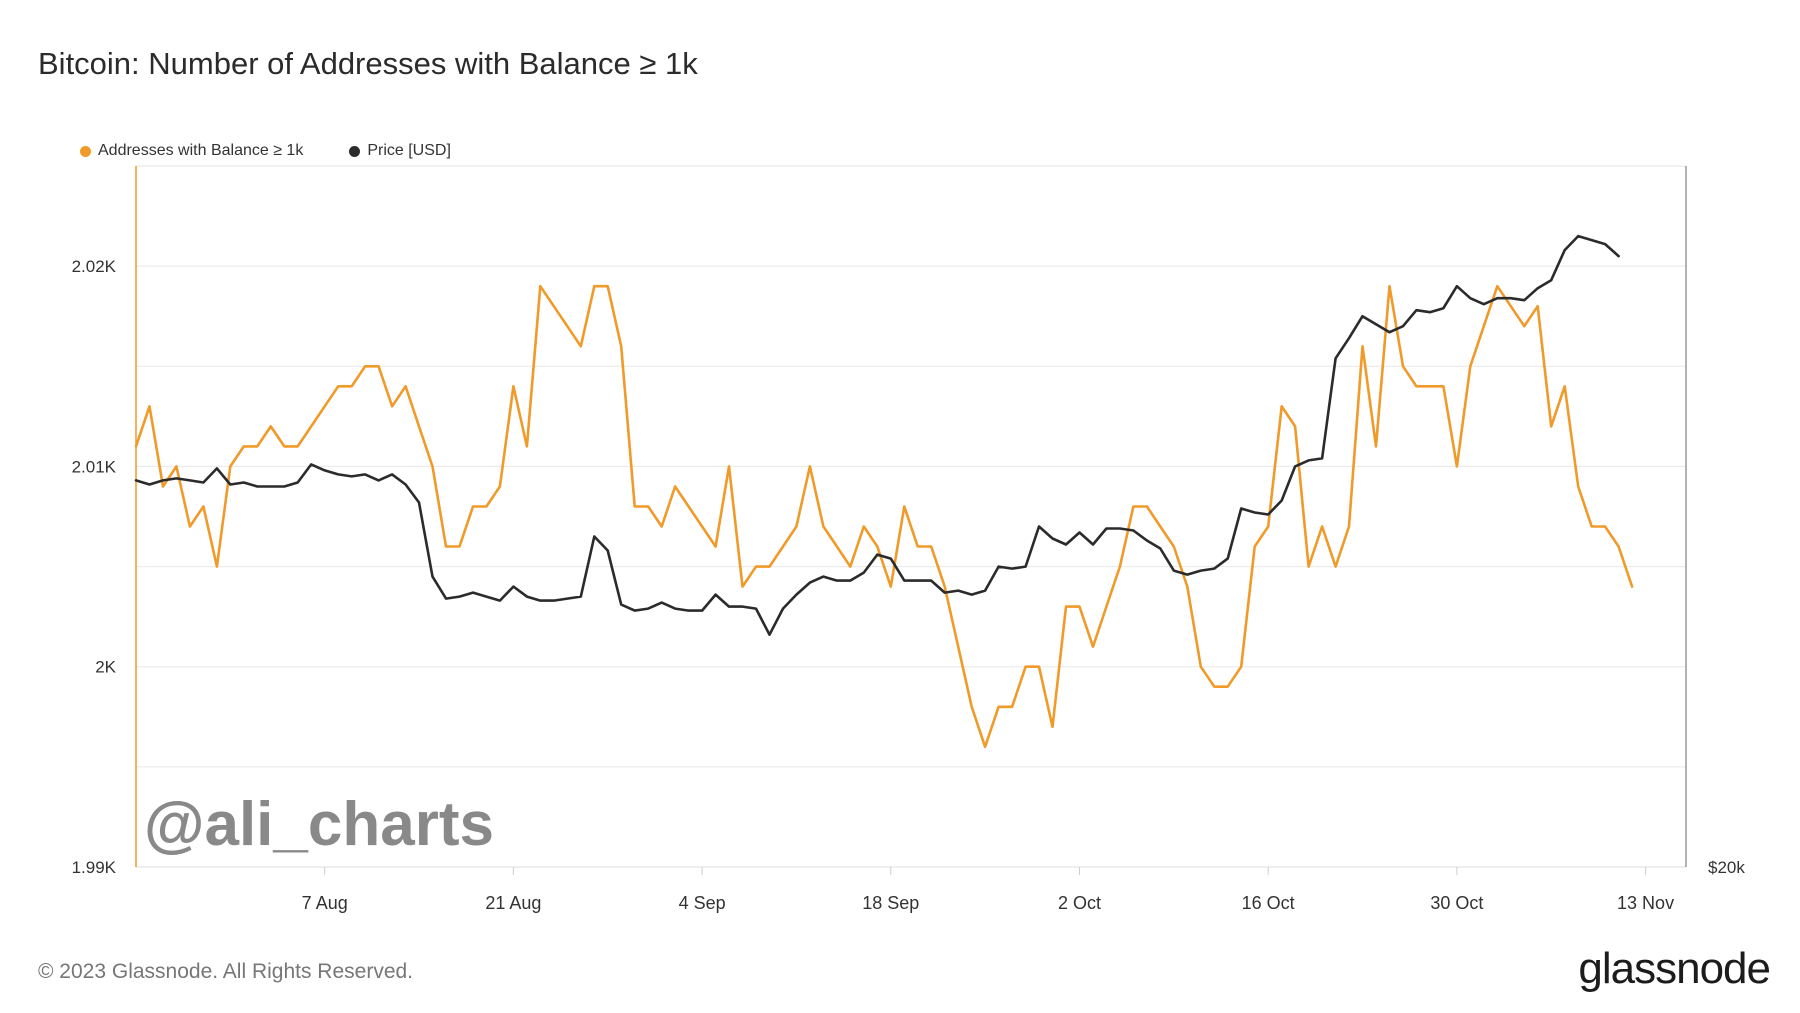  What do you see at coordinates (702, 903) in the screenshot?
I see `x-tick-label: 4 Sep` at bounding box center [702, 903].